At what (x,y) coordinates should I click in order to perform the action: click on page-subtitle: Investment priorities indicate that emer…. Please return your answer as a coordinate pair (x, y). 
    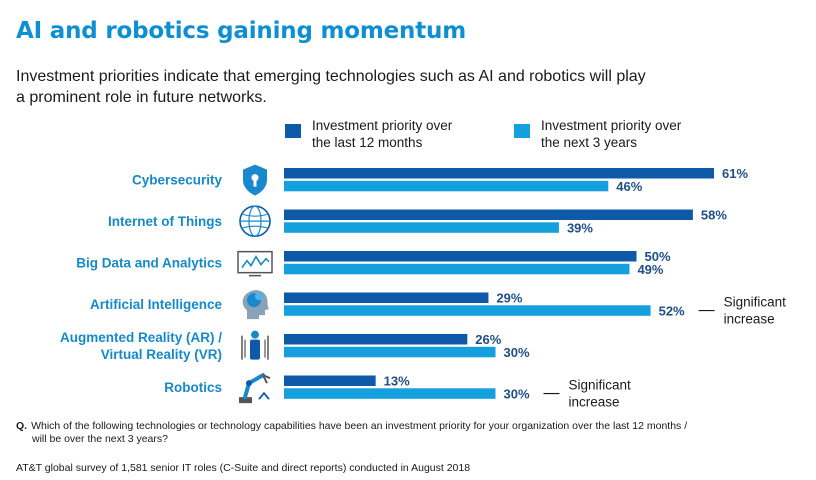
    Looking at the image, I should click on (331, 87).